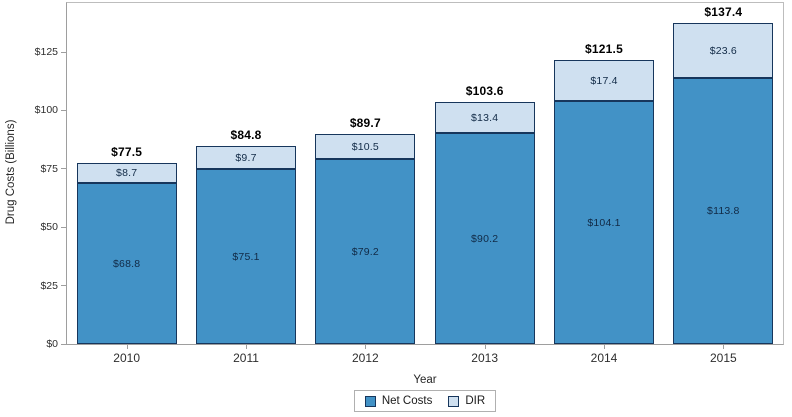  I want to click on bar-2014: $104.1 $17.4 $121.5, so click(604, 193).